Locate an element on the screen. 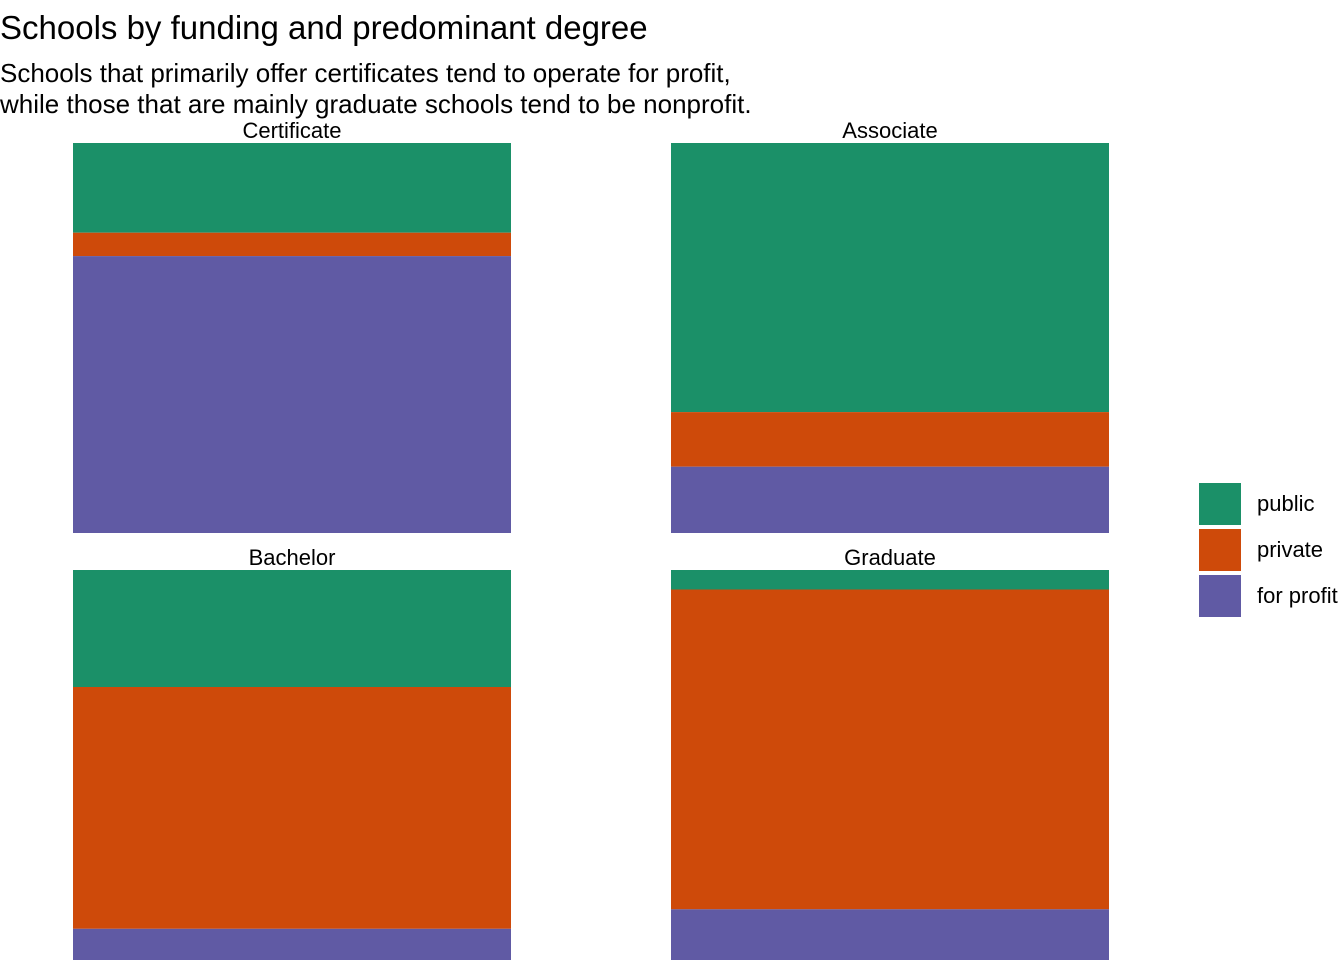 This screenshot has width=1344, height=960. facet-associate: Associate is located at coordinates (890, 325).